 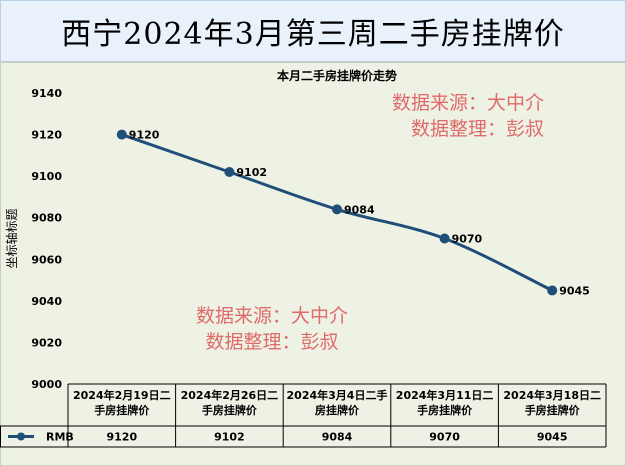 I want to click on data-label: 9045, so click(x=574, y=290).